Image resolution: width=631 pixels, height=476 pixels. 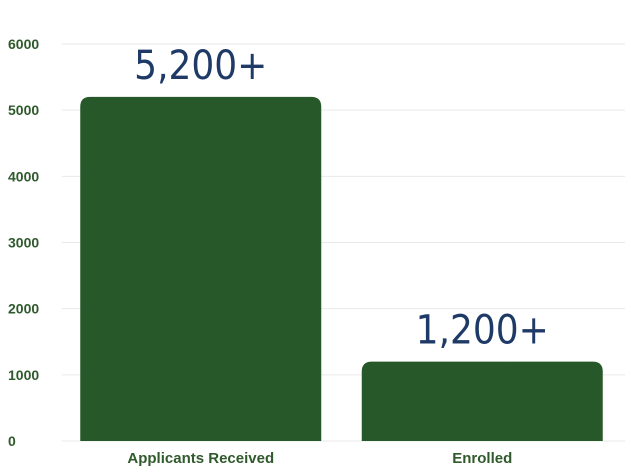 What do you see at coordinates (23, 110) in the screenshot?
I see `y-tick-label: 5000` at bounding box center [23, 110].